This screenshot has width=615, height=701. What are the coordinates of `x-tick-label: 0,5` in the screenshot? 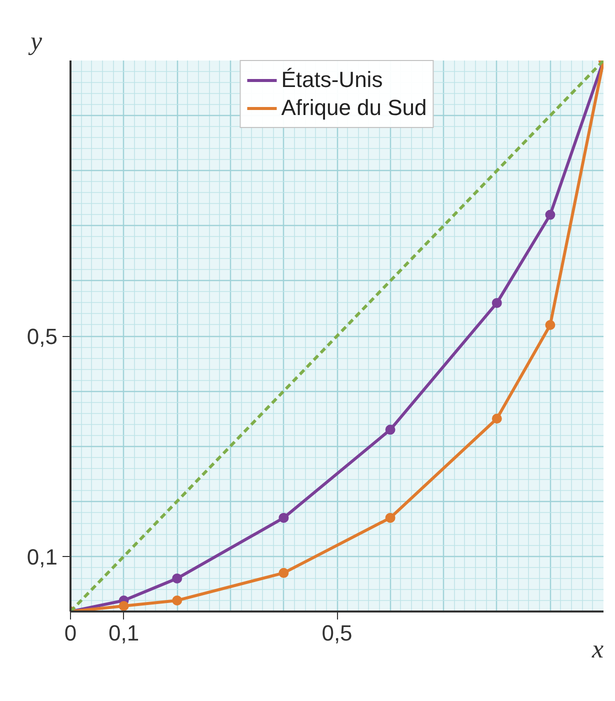 It's located at (337, 633).